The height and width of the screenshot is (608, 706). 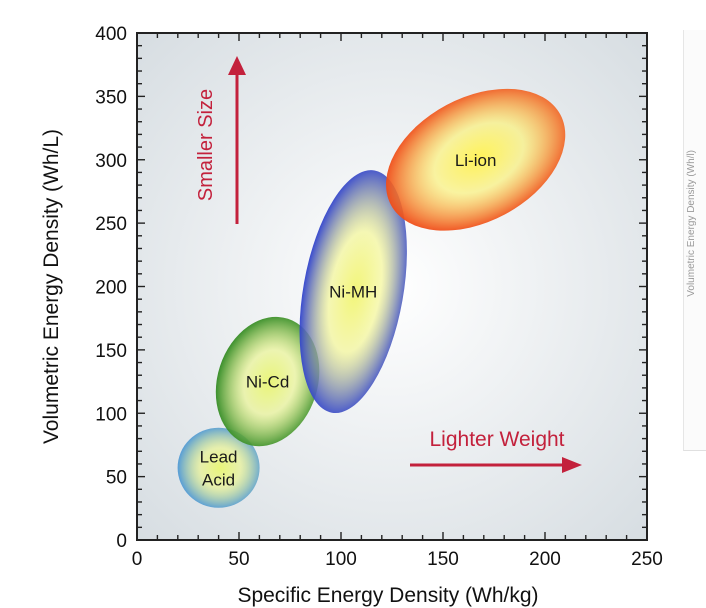 I want to click on y-tick-label: 0, so click(x=121, y=541).